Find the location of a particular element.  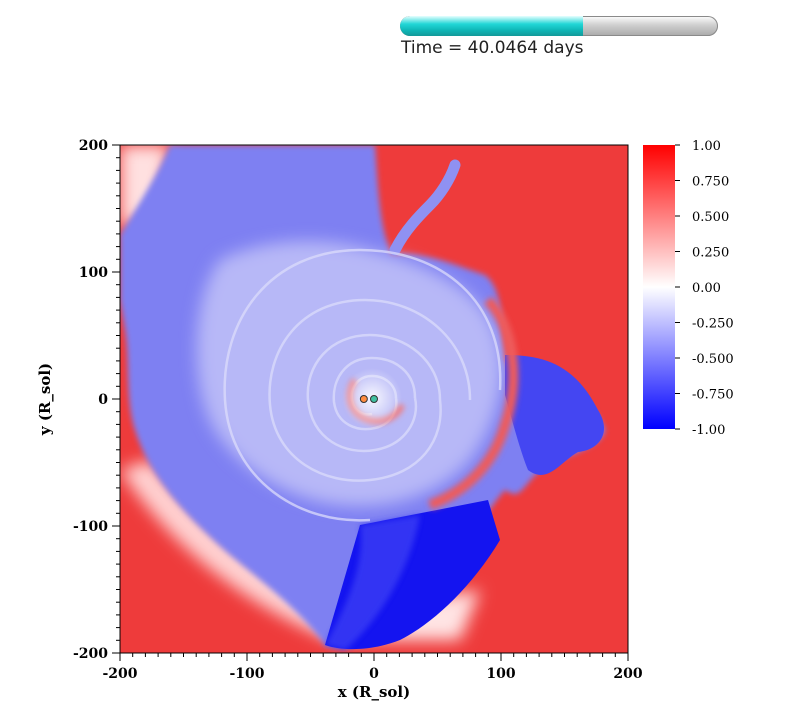

deep-blue-wedge-glow is located at coordinates (372, 582).